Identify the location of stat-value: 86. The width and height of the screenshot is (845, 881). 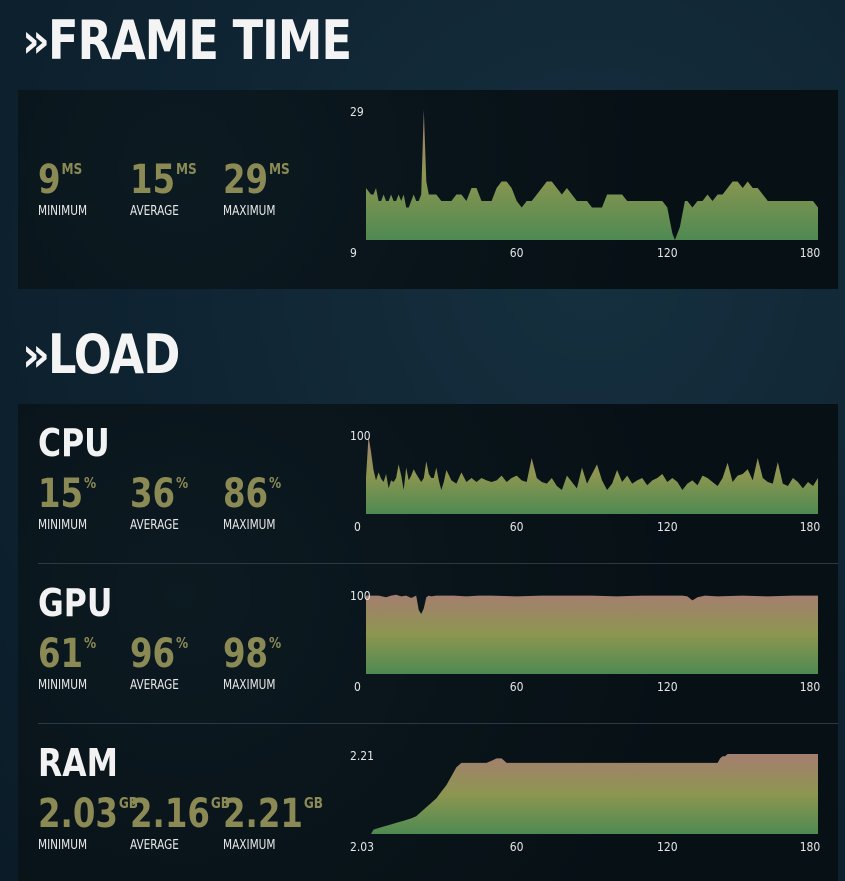
(246, 494).